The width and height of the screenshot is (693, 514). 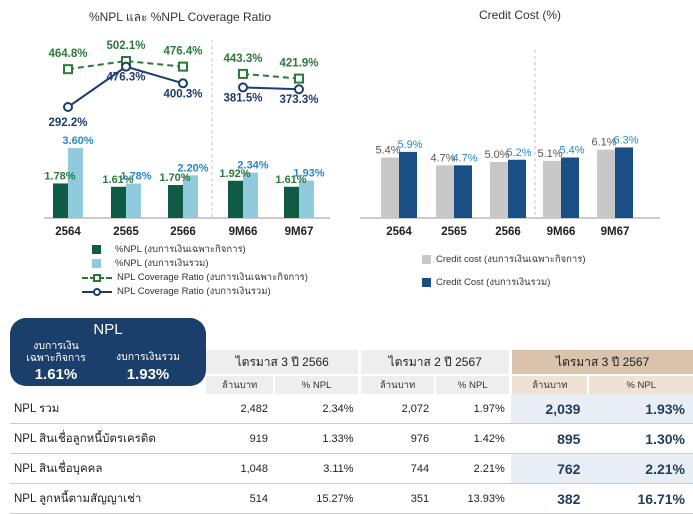 What do you see at coordinates (317, 468) in the screenshot?
I see `cell-pct: 3.11%` at bounding box center [317, 468].